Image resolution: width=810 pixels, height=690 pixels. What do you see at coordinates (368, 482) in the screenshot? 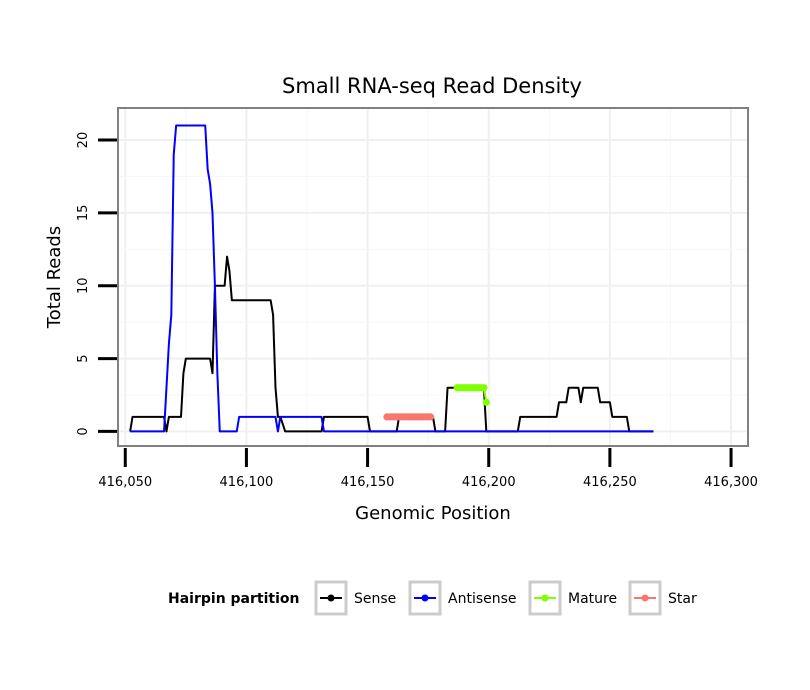
I see `x-tick-label: 416,150` at bounding box center [368, 482].